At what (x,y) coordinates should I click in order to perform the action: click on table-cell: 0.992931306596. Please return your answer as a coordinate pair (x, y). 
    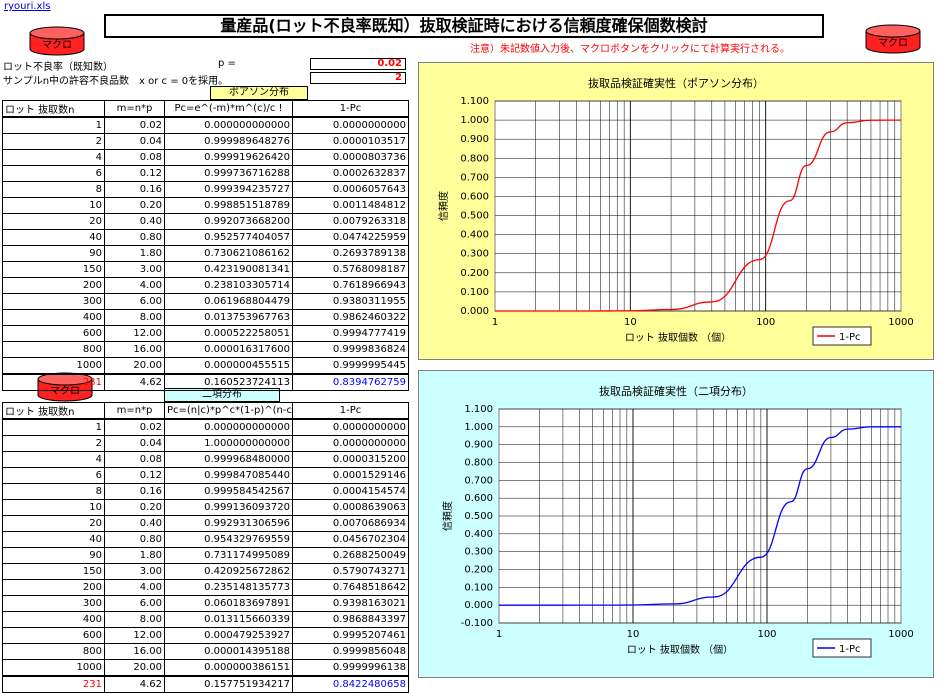
    Looking at the image, I should click on (228, 523).